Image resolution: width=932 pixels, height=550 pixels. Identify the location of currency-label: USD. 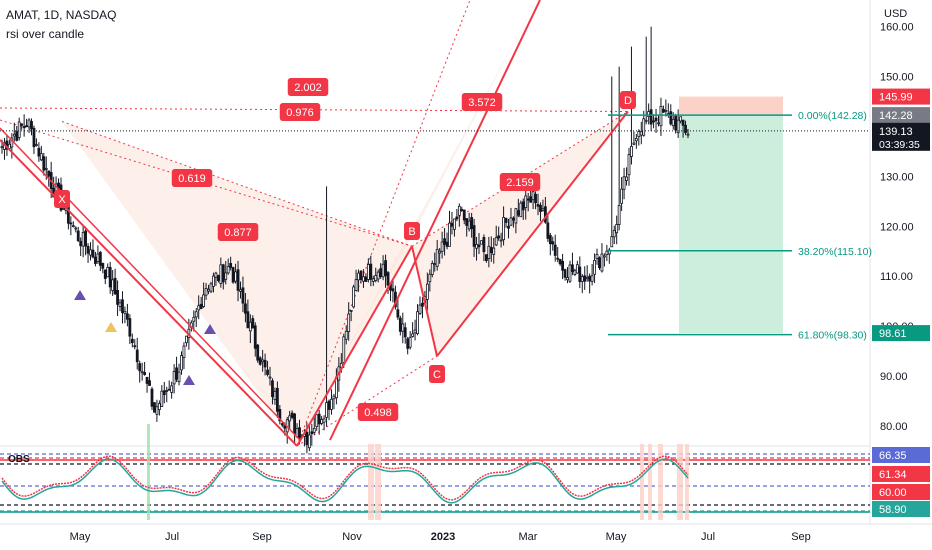
(896, 14).